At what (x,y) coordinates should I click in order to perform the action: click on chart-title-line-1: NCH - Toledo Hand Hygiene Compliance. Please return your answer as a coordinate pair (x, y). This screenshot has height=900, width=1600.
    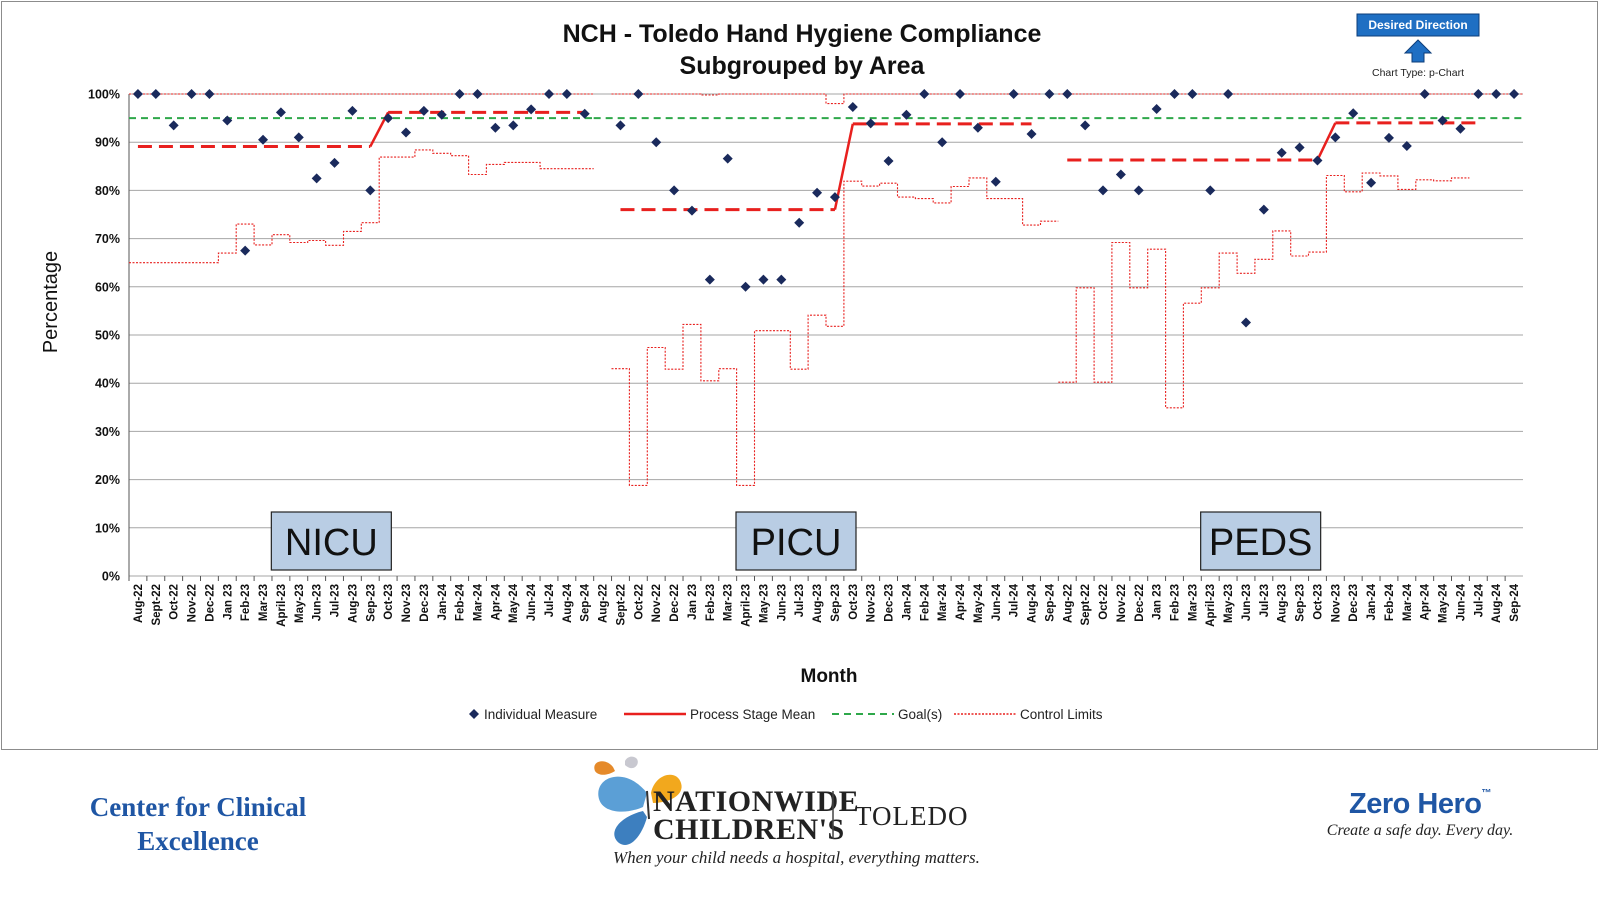
    Looking at the image, I should click on (802, 34).